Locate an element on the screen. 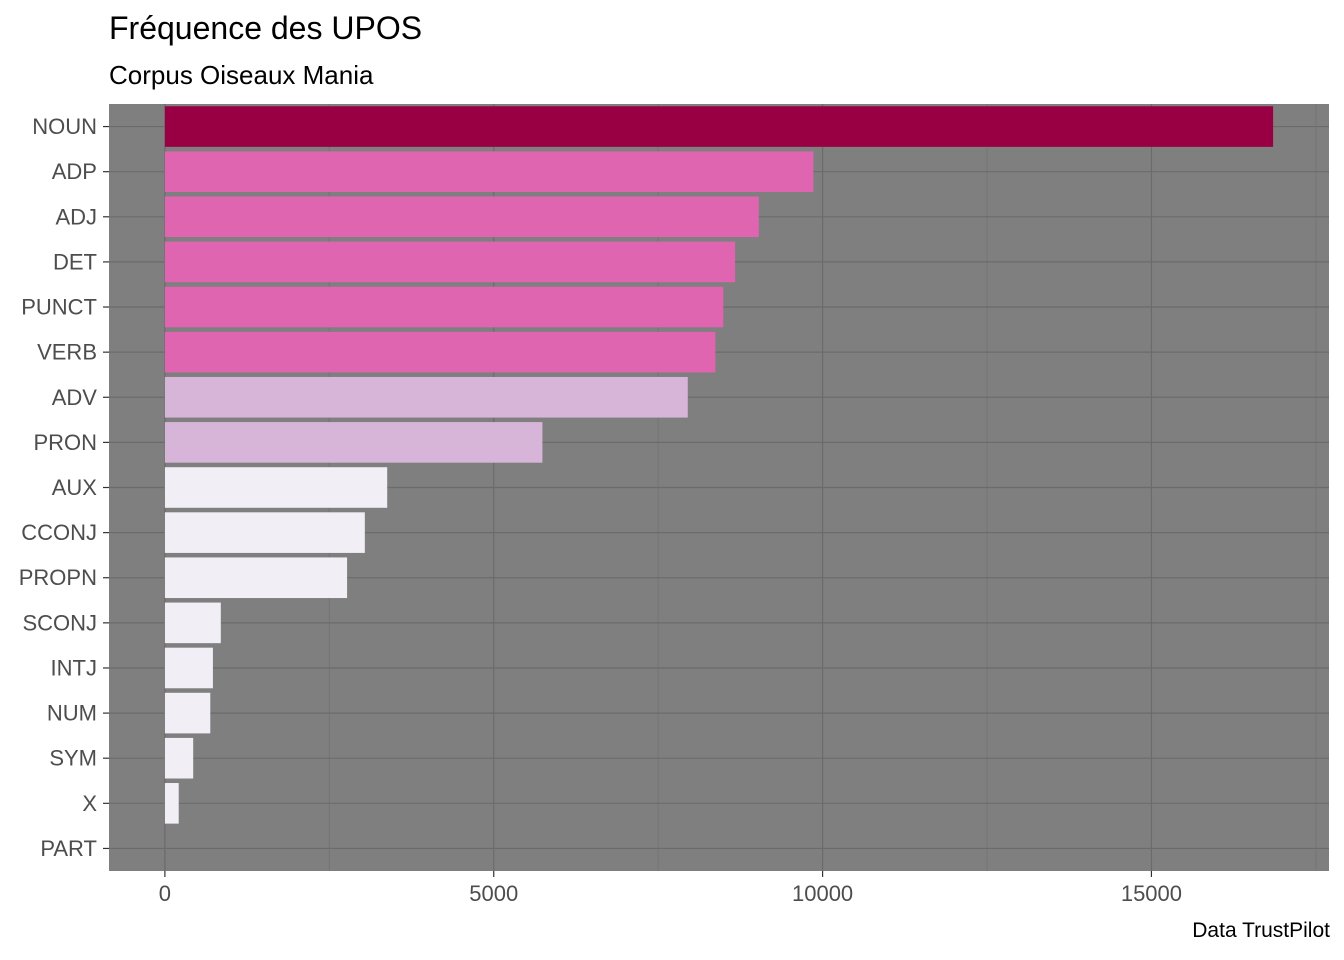 This screenshot has width=1344, height=960. bar-adj is located at coordinates (461, 217).